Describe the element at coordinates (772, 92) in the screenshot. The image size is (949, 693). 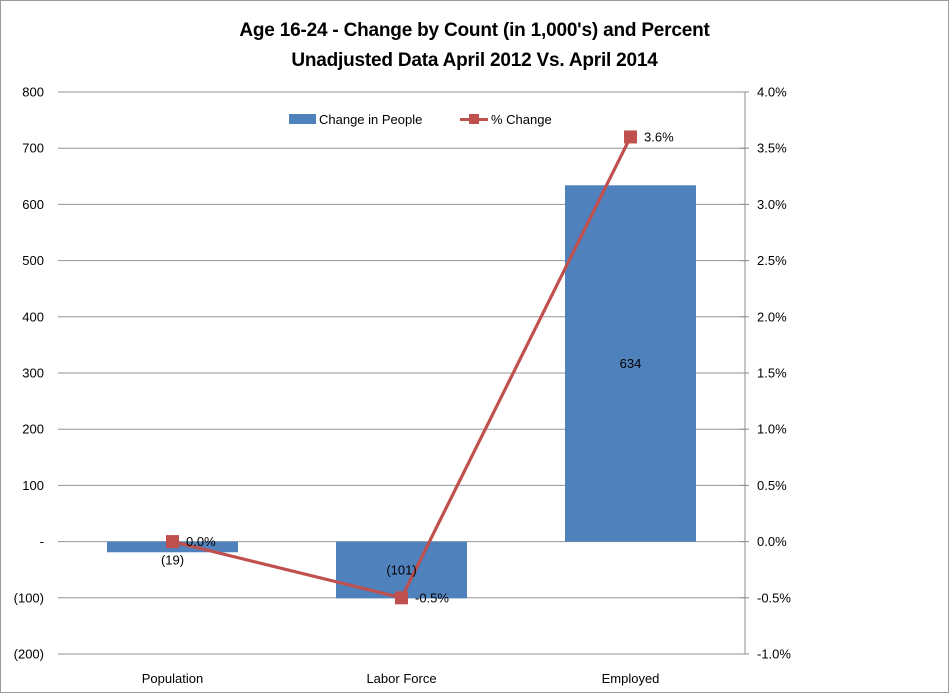
I see `right-axis-tick-label: 4.0%` at that location.